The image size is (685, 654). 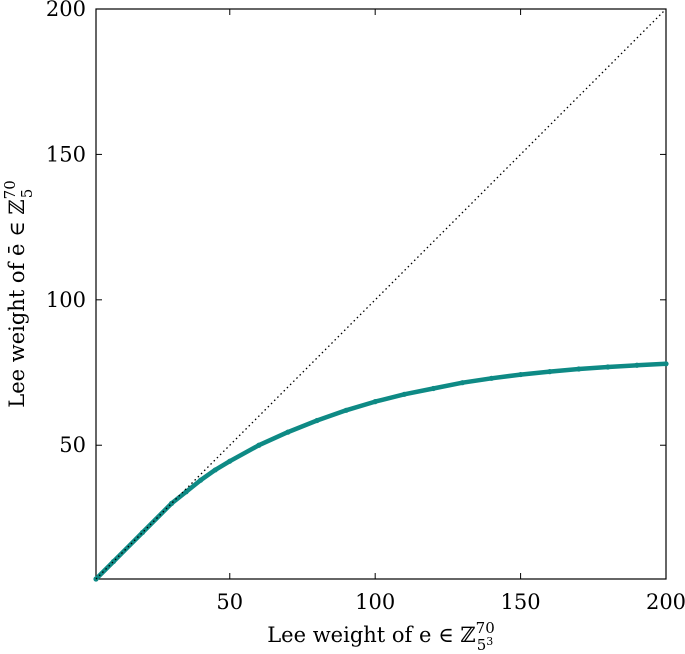 What do you see at coordinates (66, 10) in the screenshot?
I see `y-tick-label: 200` at bounding box center [66, 10].